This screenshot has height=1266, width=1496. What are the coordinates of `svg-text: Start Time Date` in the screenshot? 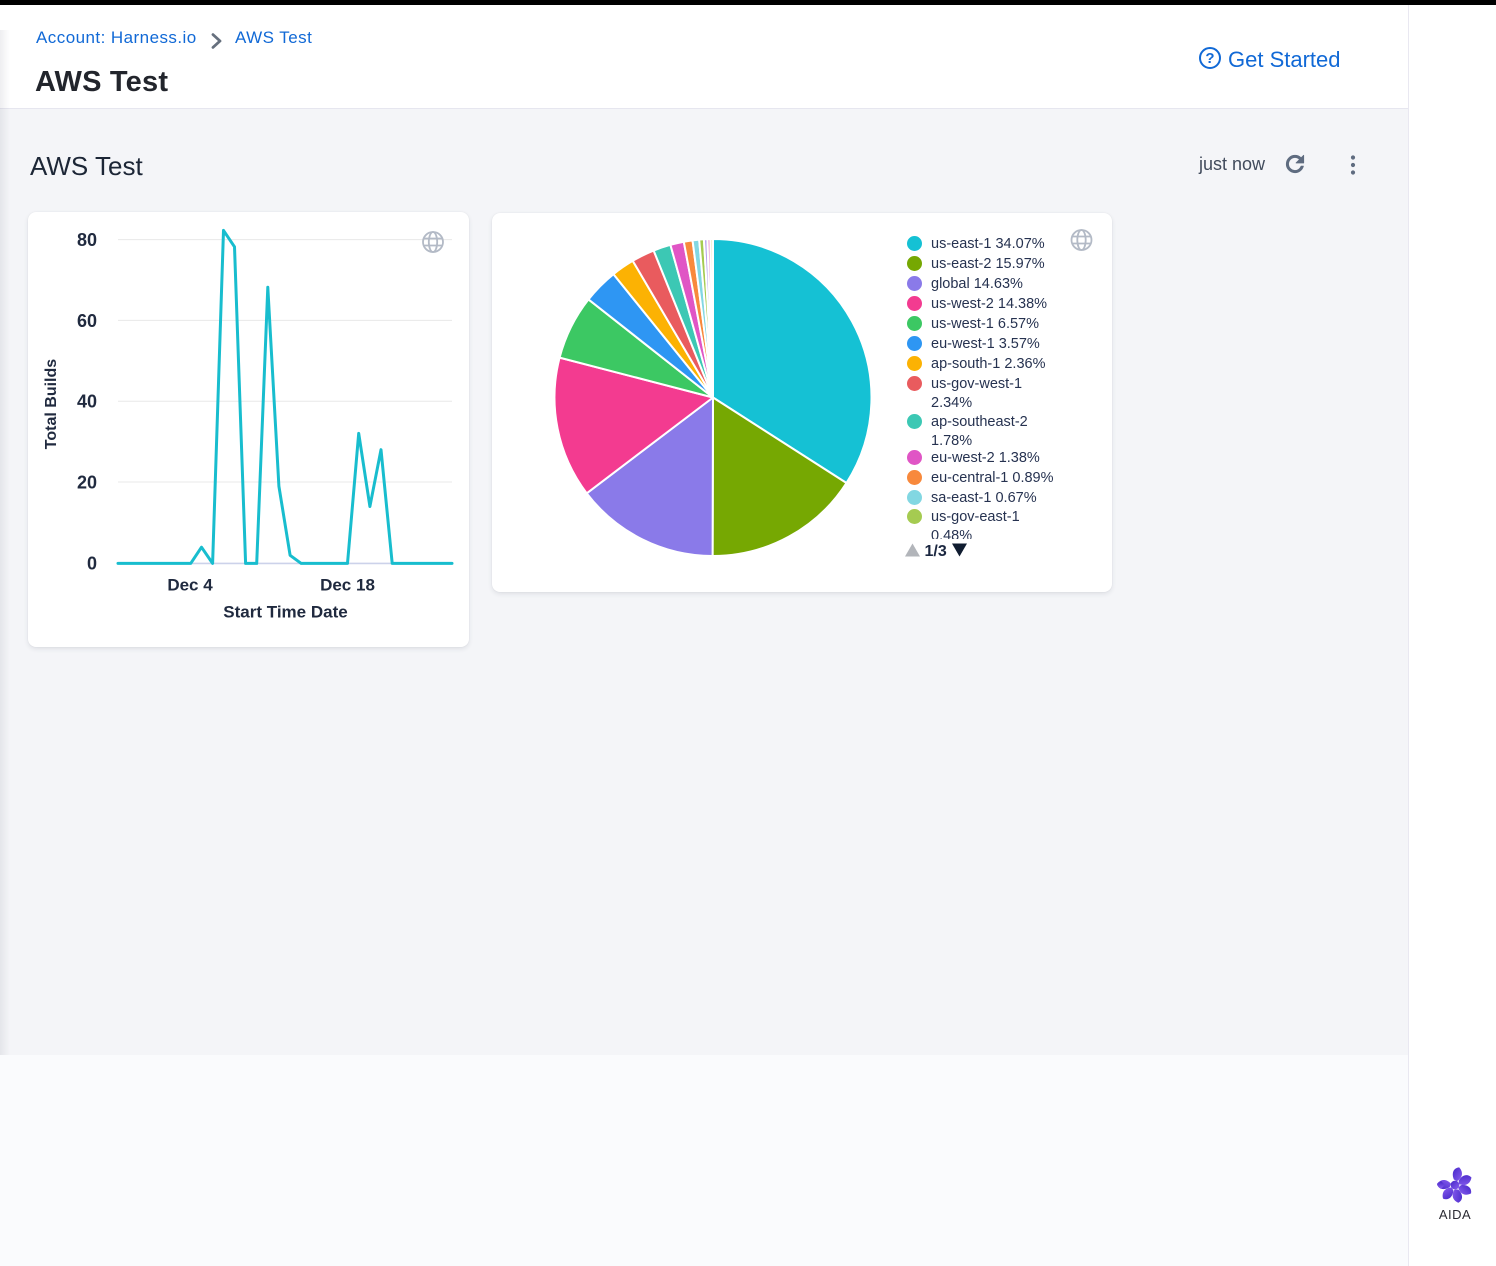 It's located at (285, 612).